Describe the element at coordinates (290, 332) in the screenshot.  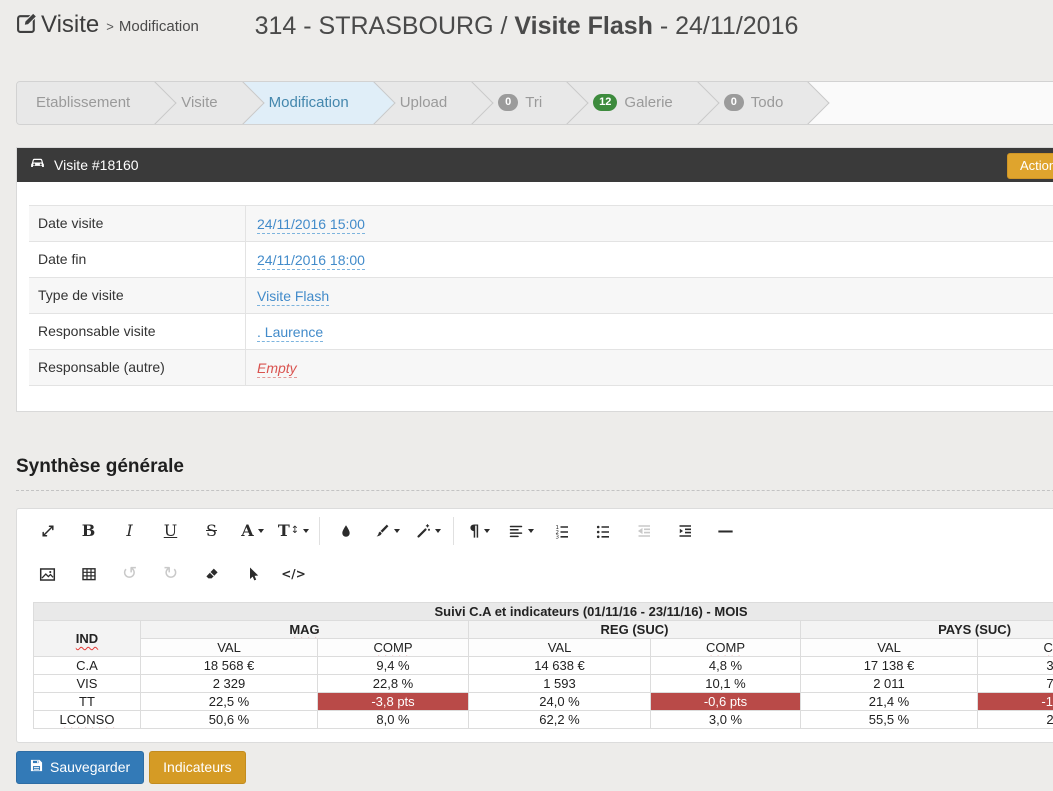
I see `editable-value-responsable-visite: . Laurence` at that location.